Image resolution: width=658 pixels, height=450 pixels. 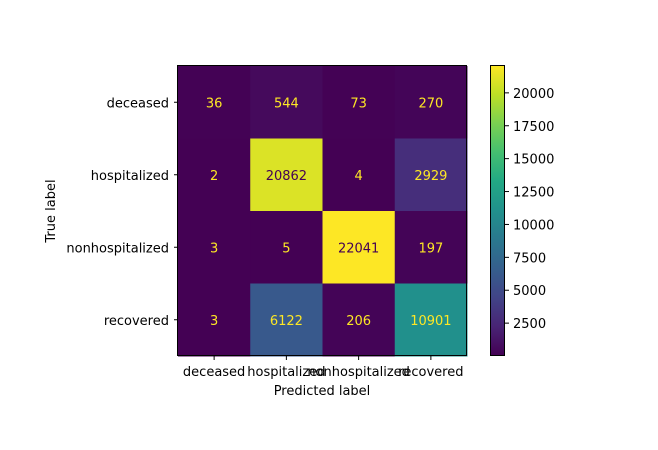 What do you see at coordinates (214, 372) in the screenshot?
I see `x-tick-label: deceased` at bounding box center [214, 372].